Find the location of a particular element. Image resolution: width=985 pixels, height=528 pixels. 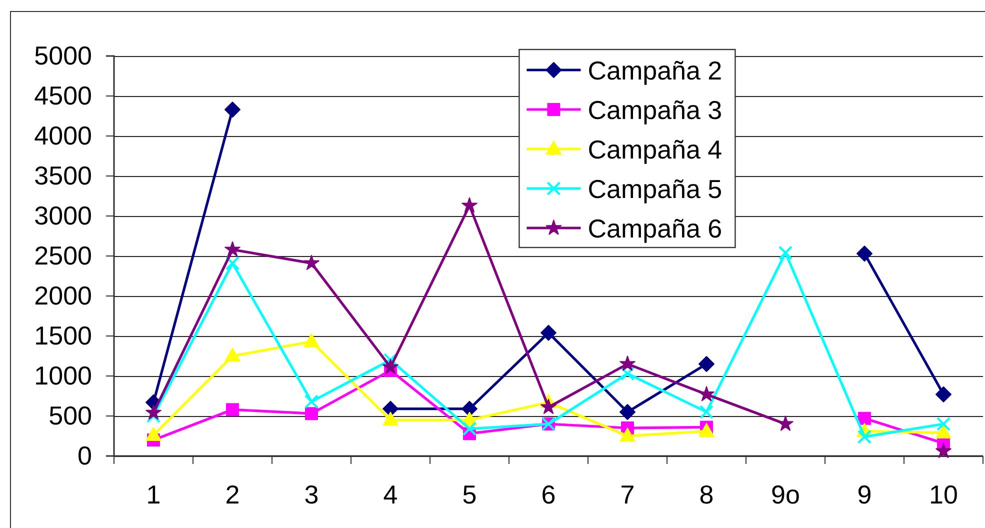

x-tick-label: 9 is located at coordinates (864, 494).